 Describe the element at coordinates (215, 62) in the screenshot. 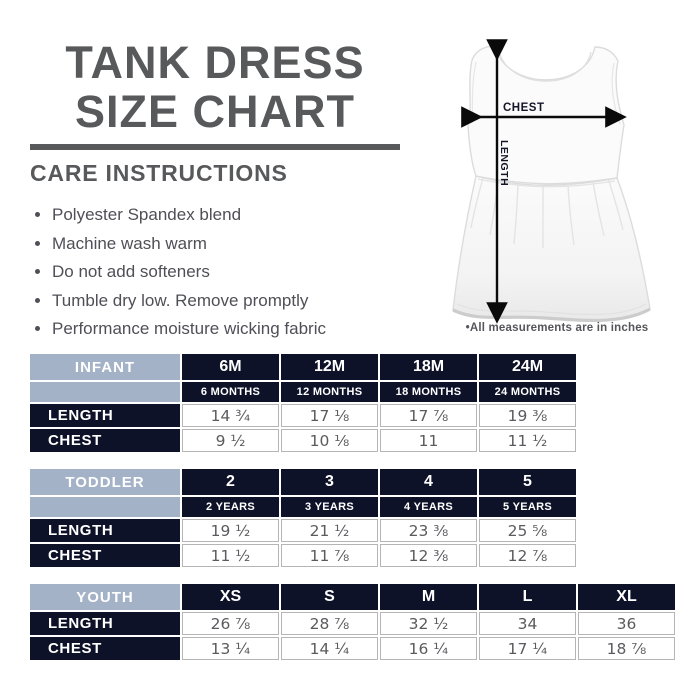

I see `page-title-line1: TANK DRESS` at that location.